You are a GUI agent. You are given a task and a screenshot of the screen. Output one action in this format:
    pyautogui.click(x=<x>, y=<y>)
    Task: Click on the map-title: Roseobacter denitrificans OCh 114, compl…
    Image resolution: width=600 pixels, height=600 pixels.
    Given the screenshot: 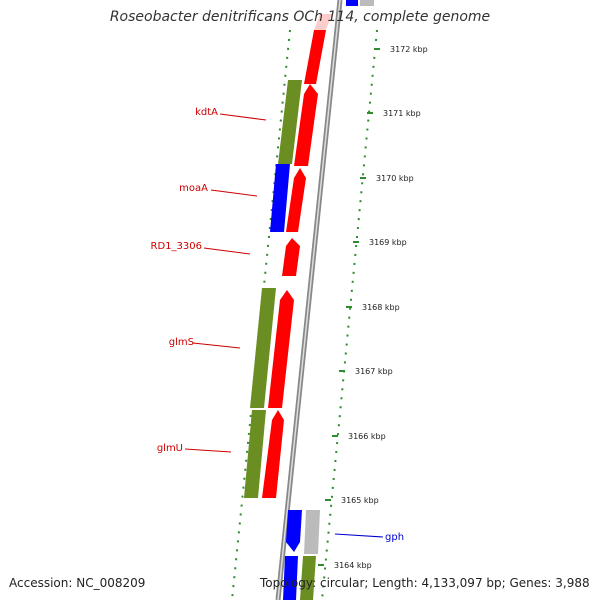 What is the action you would take?
    pyautogui.click(x=300, y=17)
    